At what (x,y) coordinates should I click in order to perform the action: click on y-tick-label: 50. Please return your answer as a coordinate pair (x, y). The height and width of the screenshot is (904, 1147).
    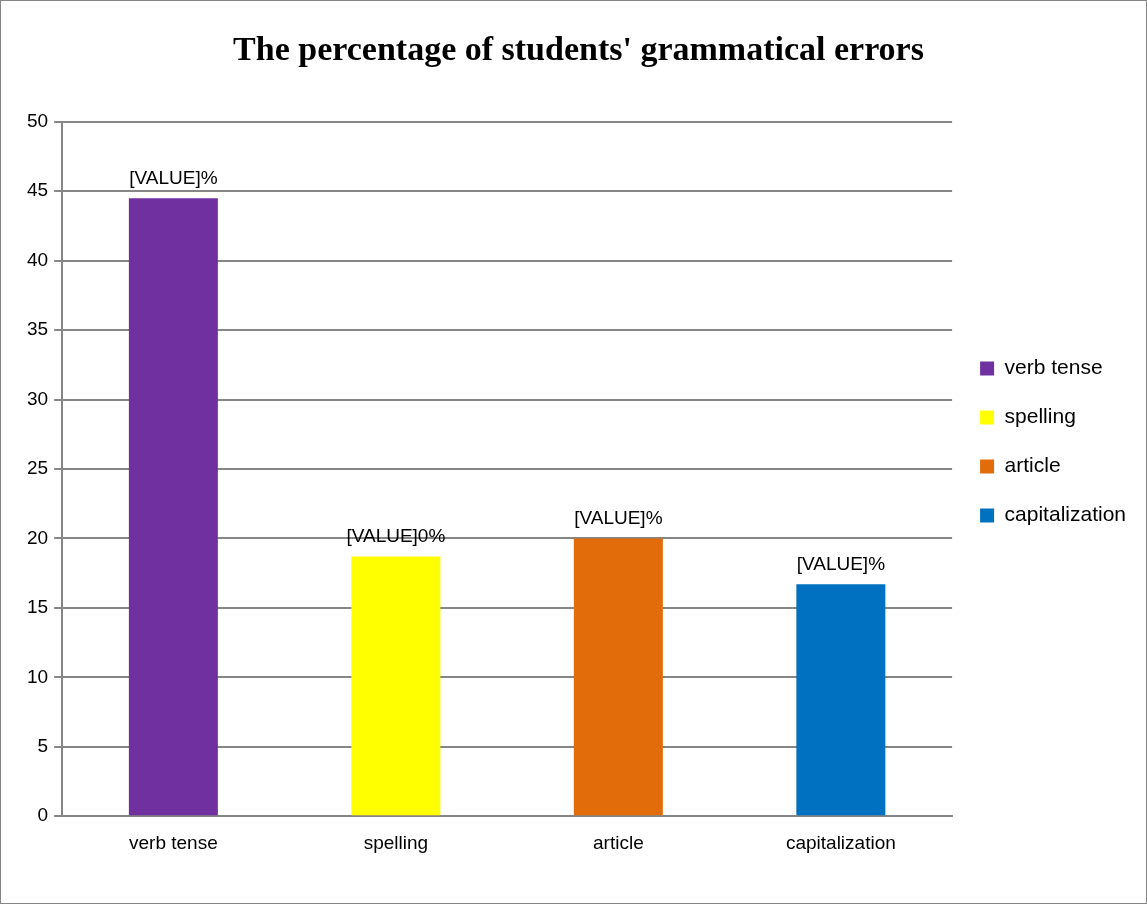
    Looking at the image, I should click on (37, 121).